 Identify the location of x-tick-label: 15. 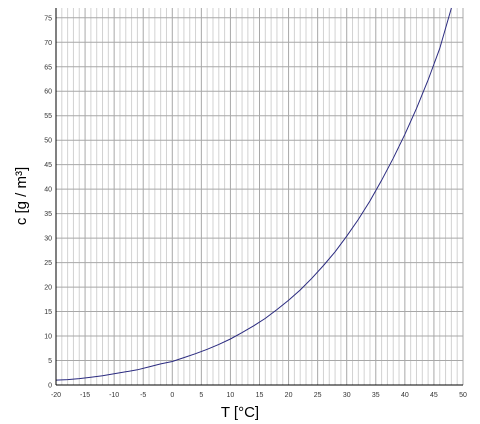
(260, 395).